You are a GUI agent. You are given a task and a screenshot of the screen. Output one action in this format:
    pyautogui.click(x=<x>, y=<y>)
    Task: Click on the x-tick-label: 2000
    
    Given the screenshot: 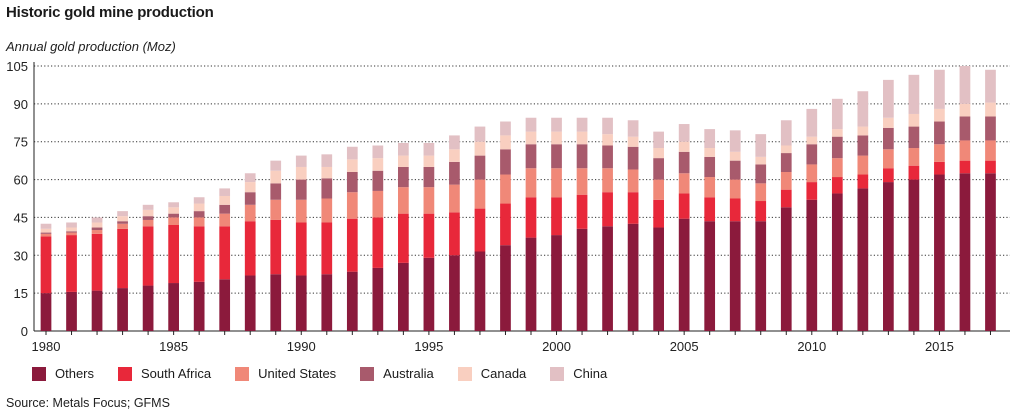 What is the action you would take?
    pyautogui.click(x=556, y=346)
    